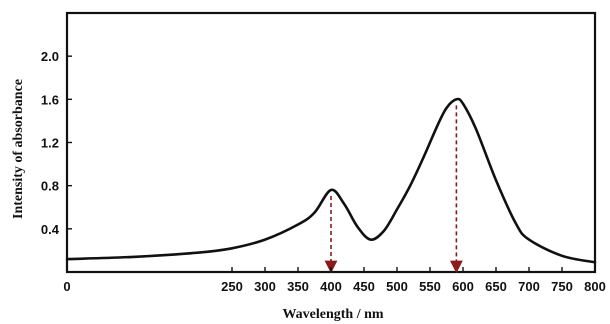 This screenshot has height=324, width=610. What do you see at coordinates (50, 99) in the screenshot?
I see `y-tick-label: 1.6` at bounding box center [50, 99].